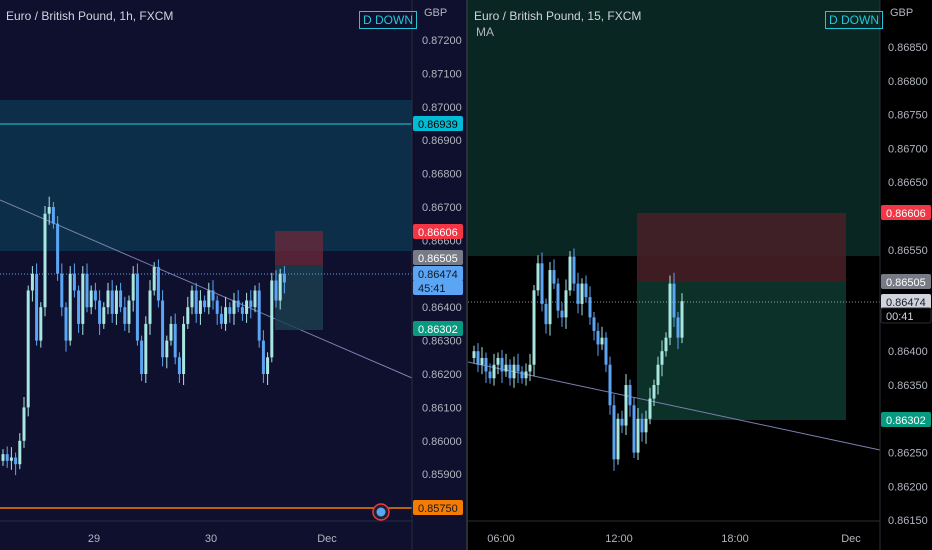  I want to click on alert-marker-icon, so click(381, 512).